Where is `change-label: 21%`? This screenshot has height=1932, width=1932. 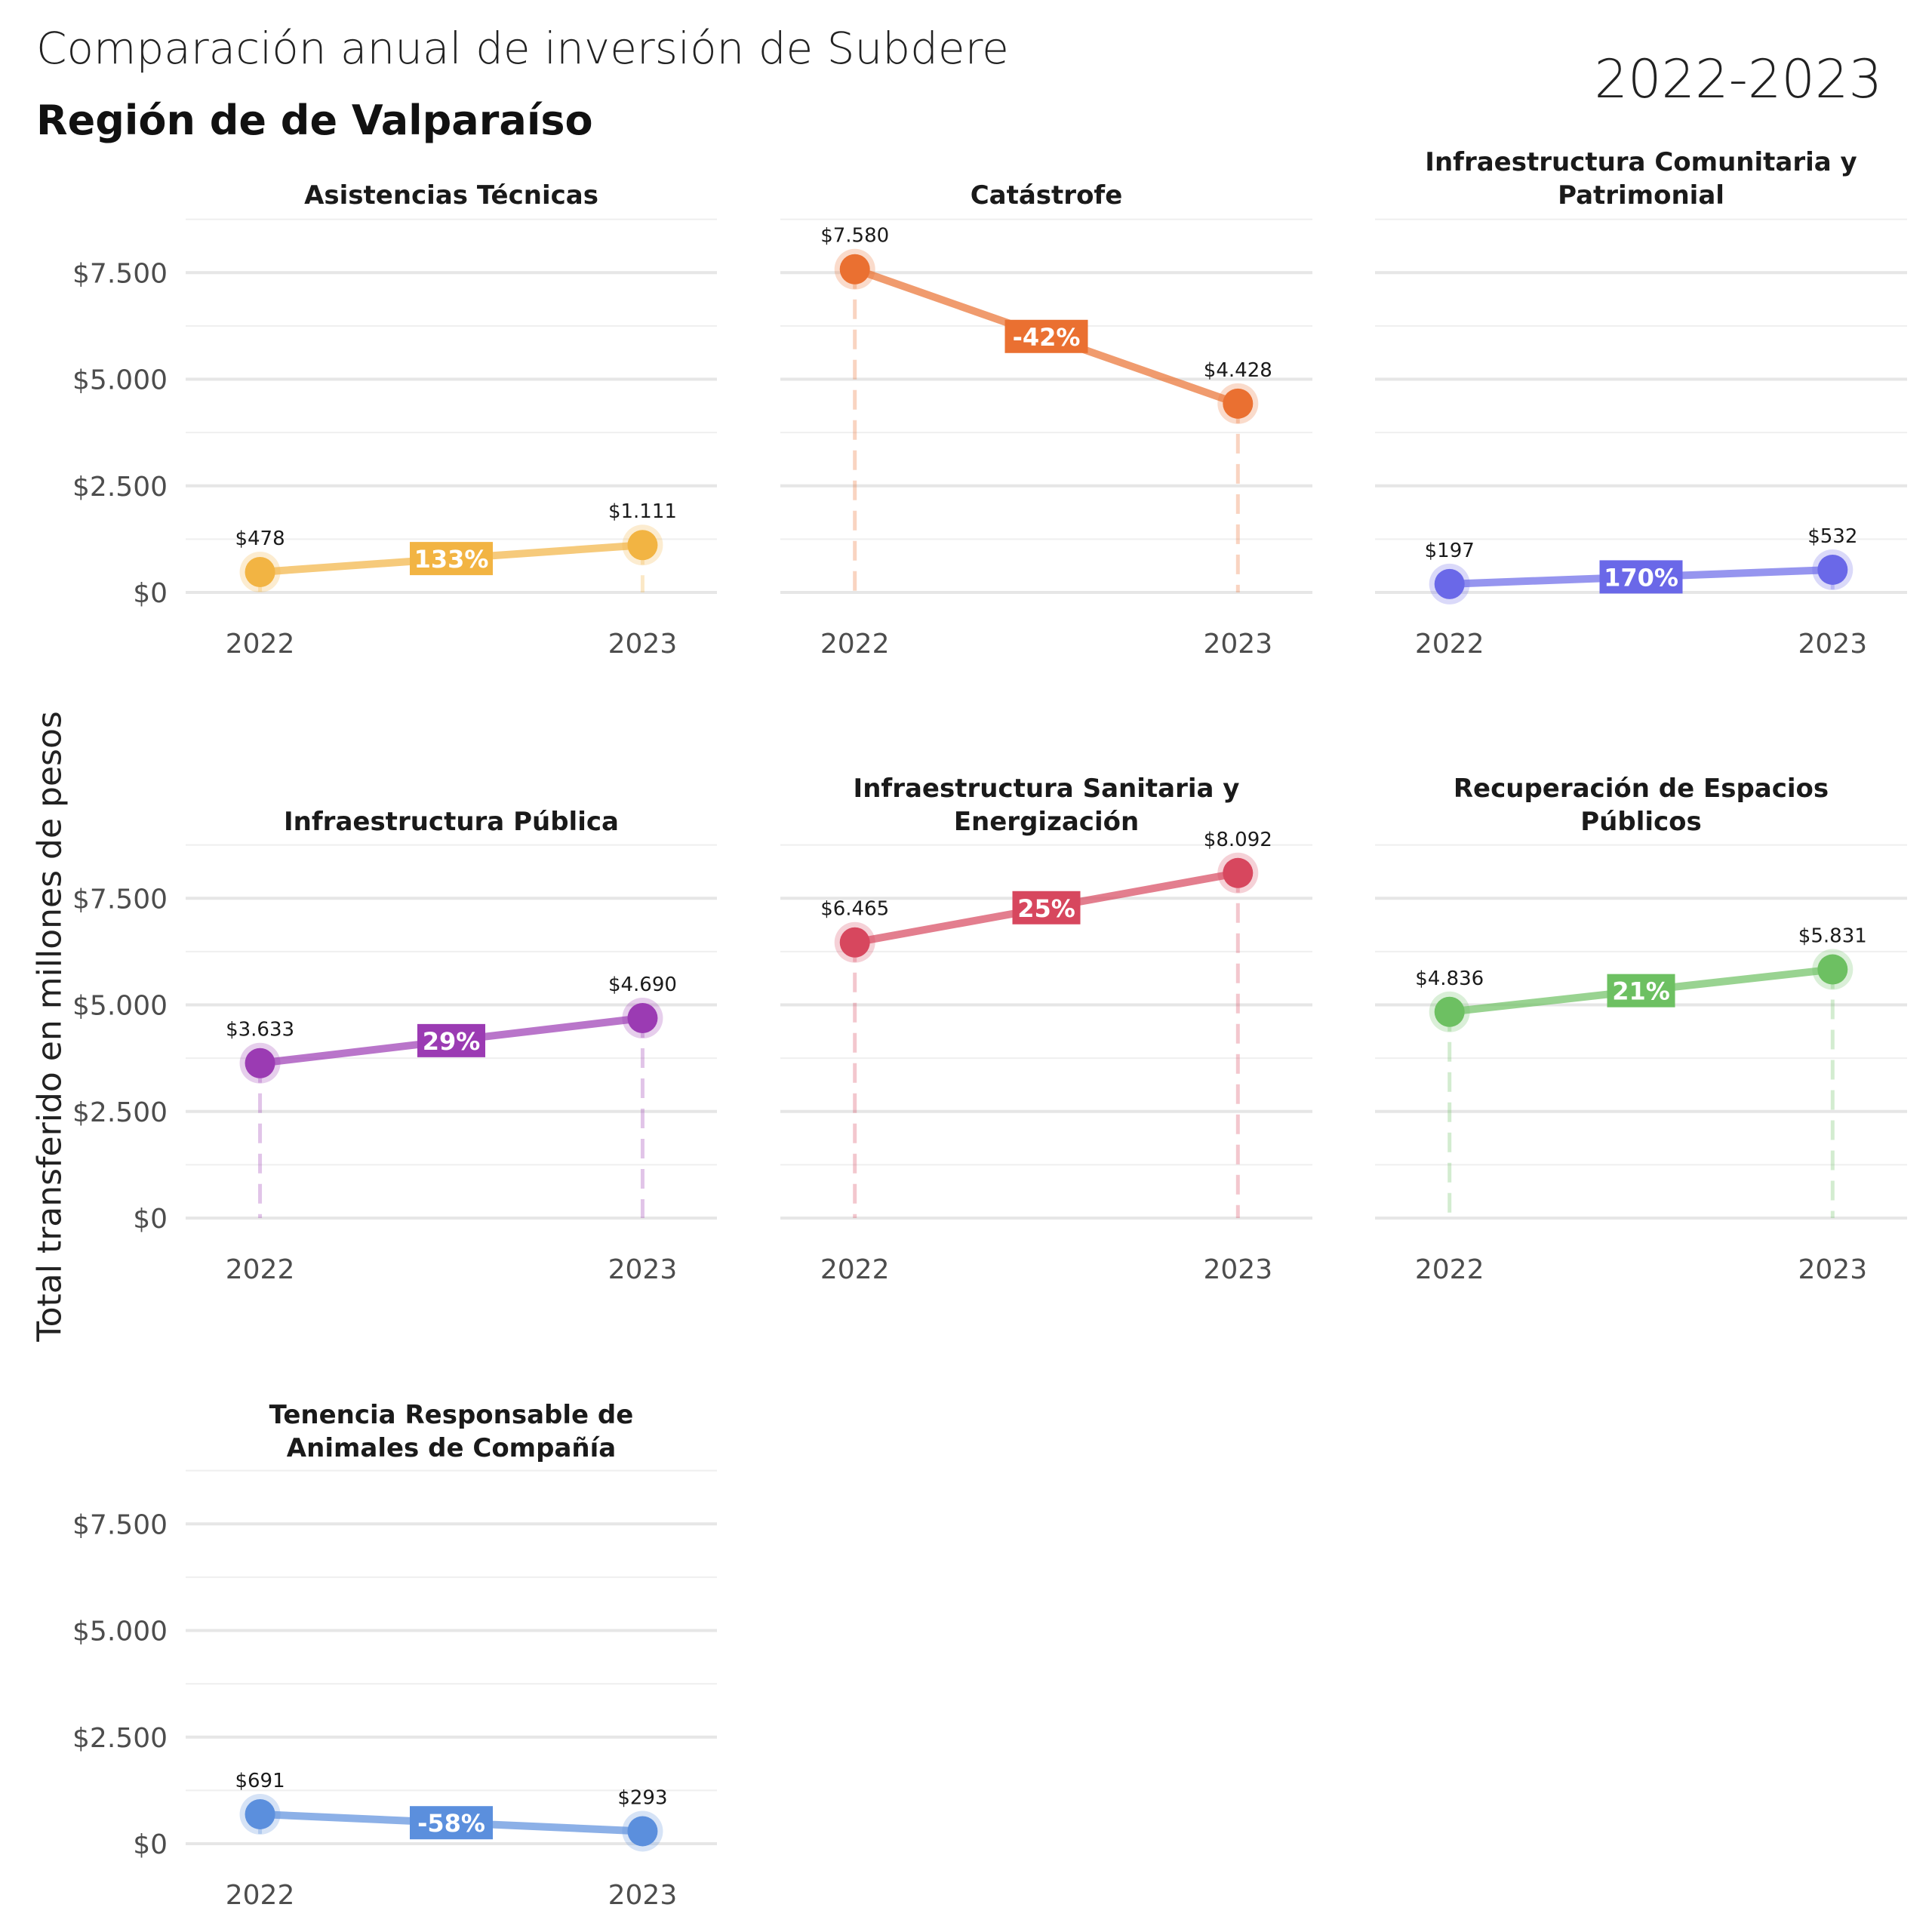
change-label: 21% is located at coordinates (1641, 991).